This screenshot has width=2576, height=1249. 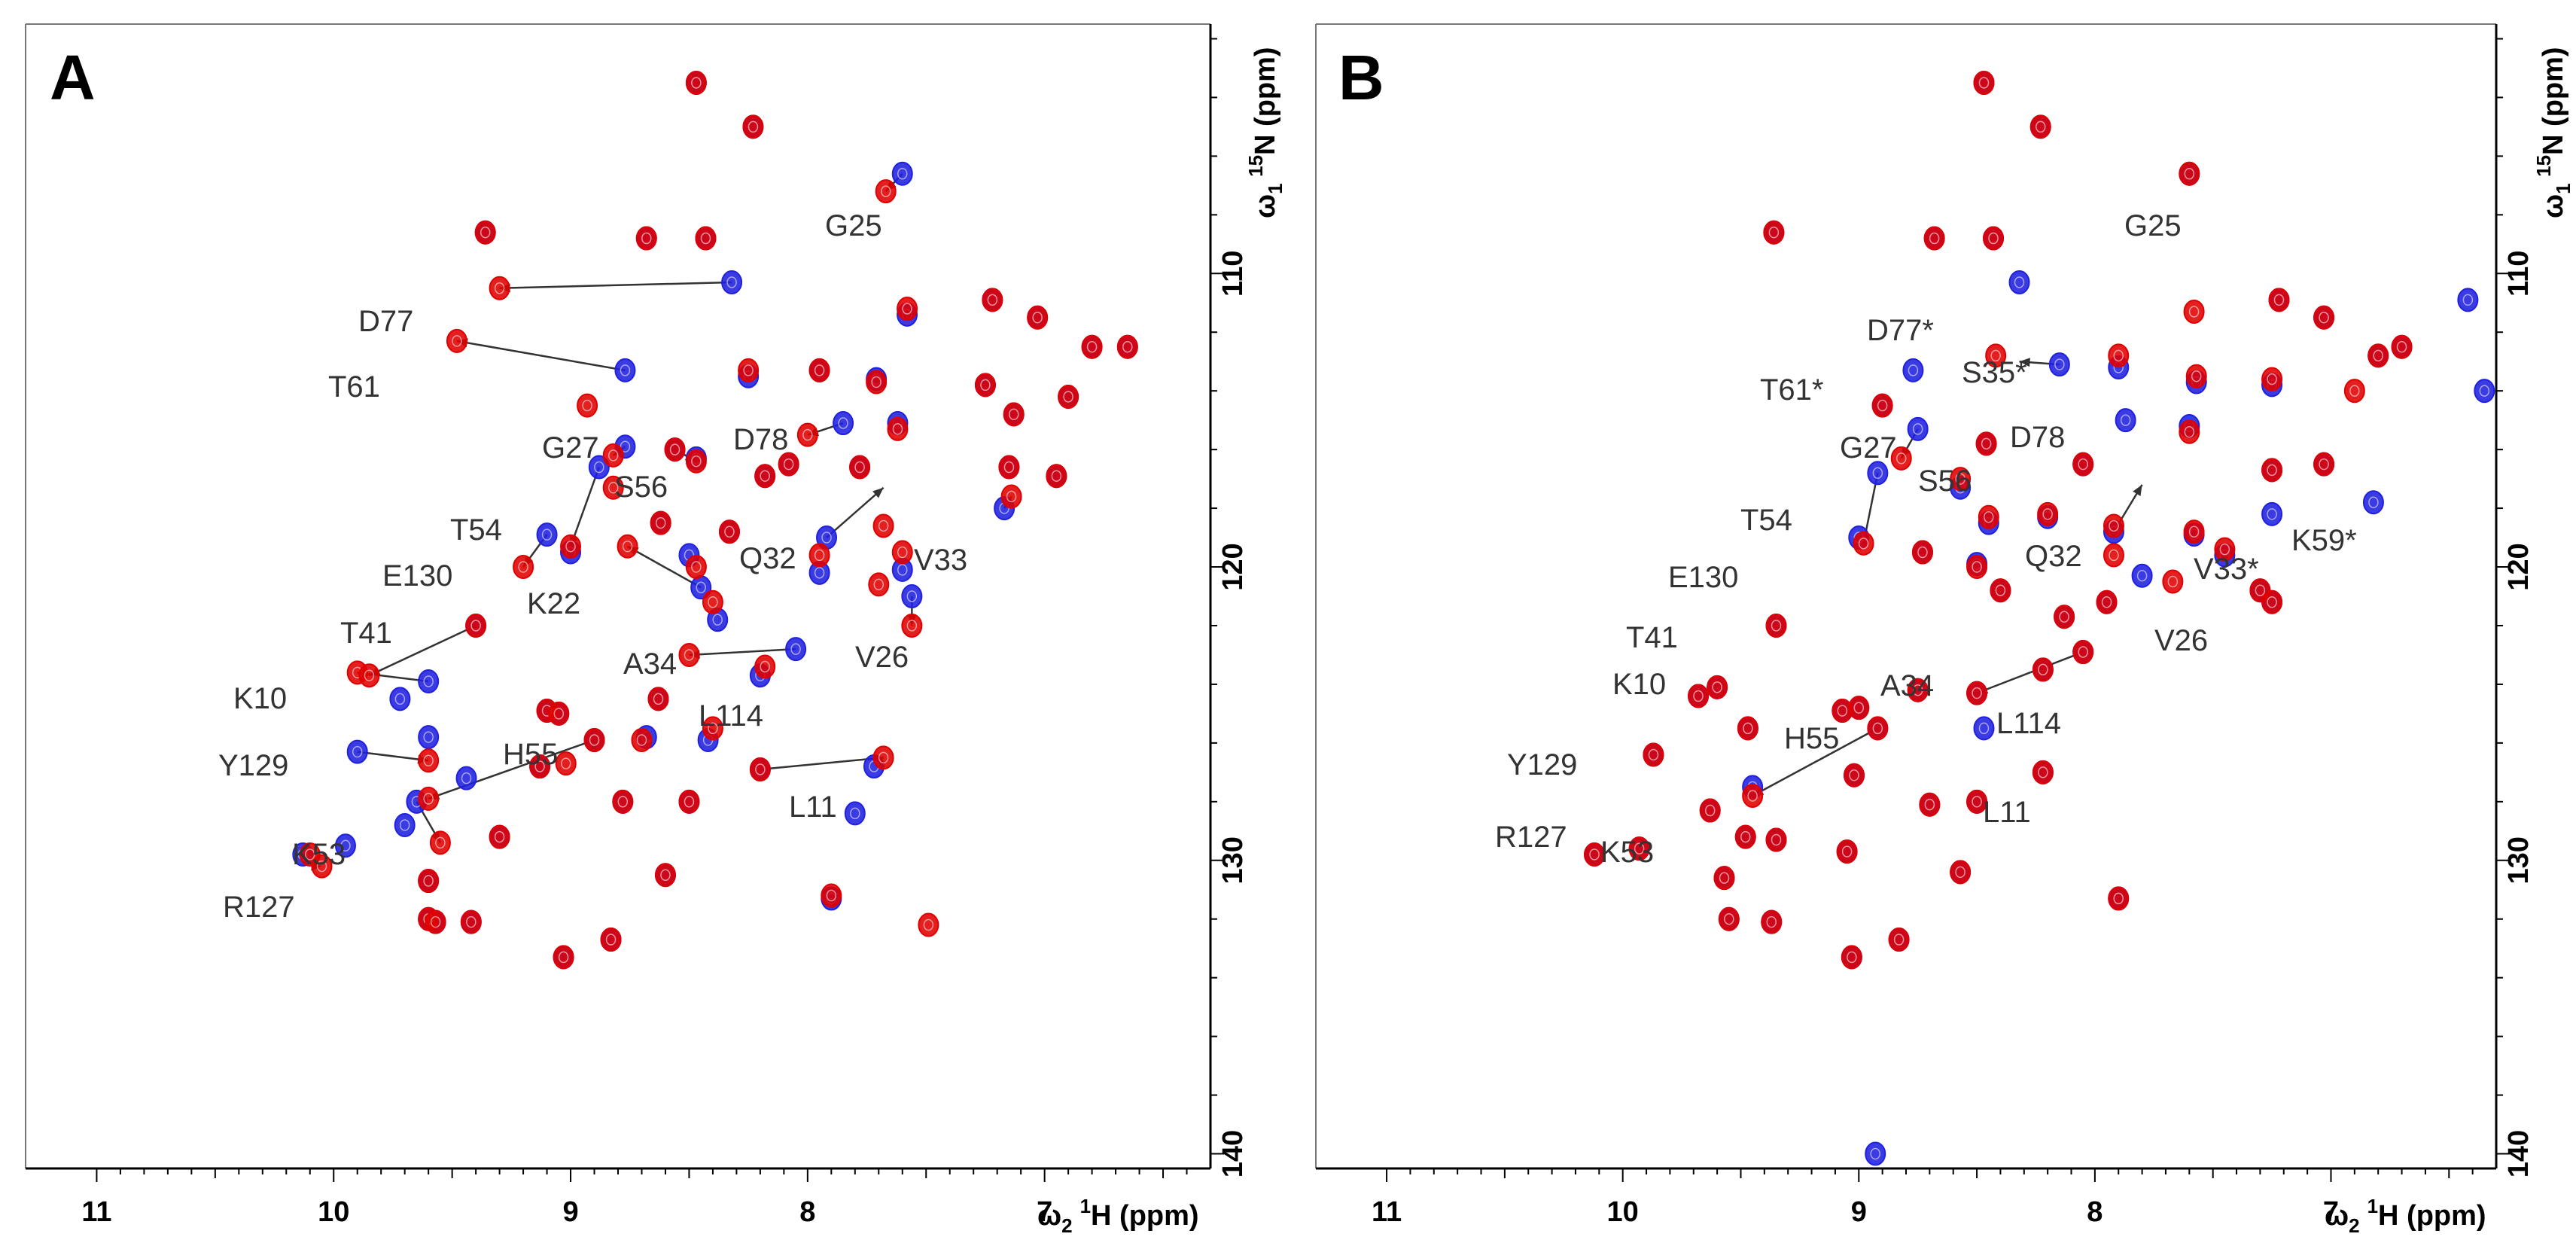 I want to click on label-k22: K22, so click(x=553, y=603).